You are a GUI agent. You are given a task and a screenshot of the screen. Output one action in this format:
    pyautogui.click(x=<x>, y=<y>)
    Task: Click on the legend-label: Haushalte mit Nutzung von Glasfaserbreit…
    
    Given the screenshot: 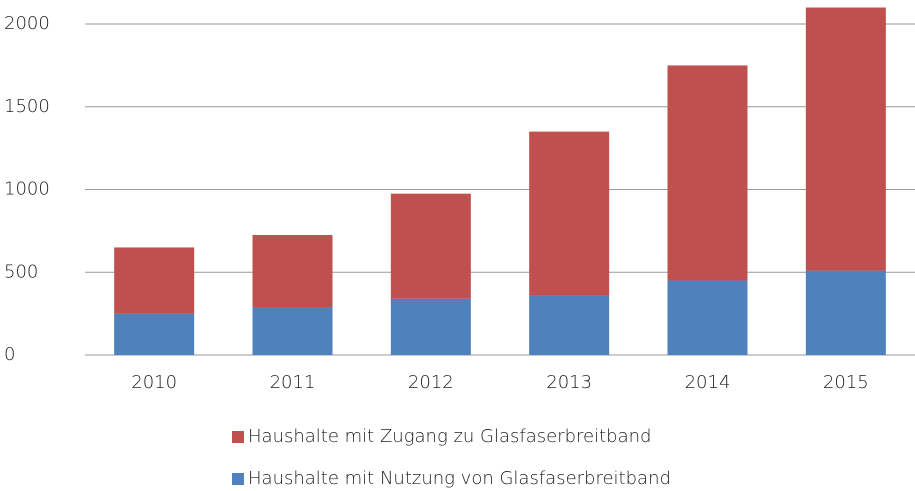 What is the action you would take?
    pyautogui.click(x=459, y=478)
    